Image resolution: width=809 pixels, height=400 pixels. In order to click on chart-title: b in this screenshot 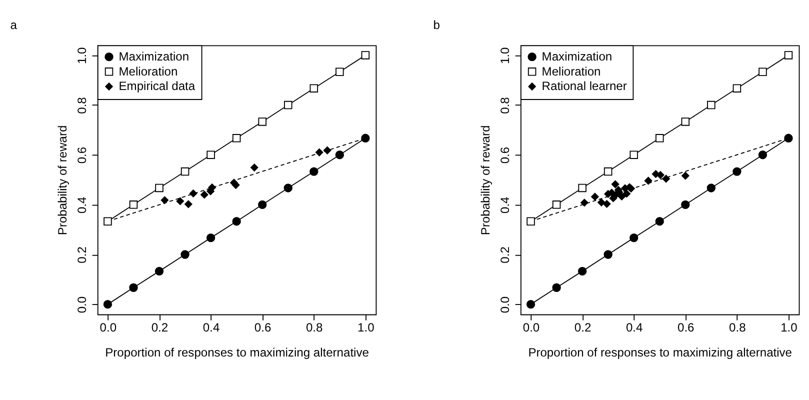, I will do `click(436, 25)`.